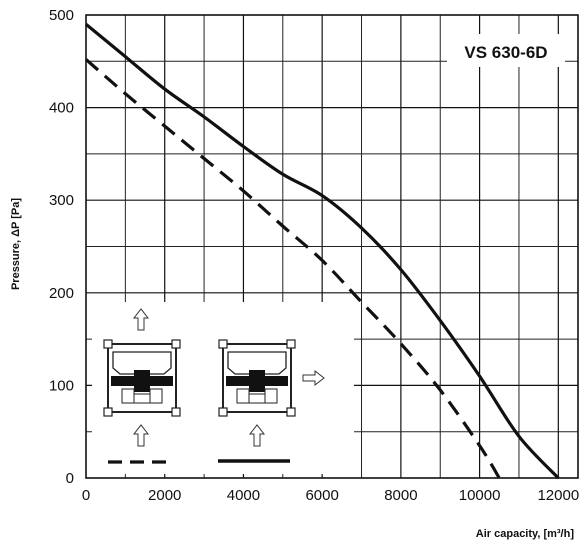 This screenshot has height=547, width=582. I want to click on horizontal-discharge-unit-icon, so click(271, 401).